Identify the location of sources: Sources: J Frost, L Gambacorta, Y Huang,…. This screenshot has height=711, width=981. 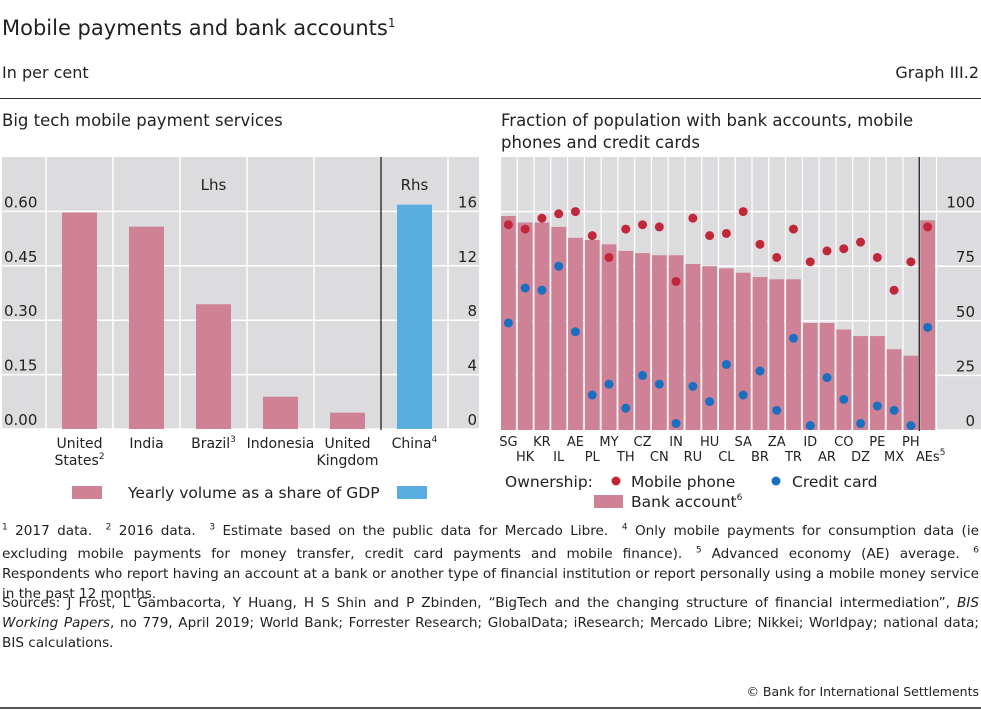
(490, 623).